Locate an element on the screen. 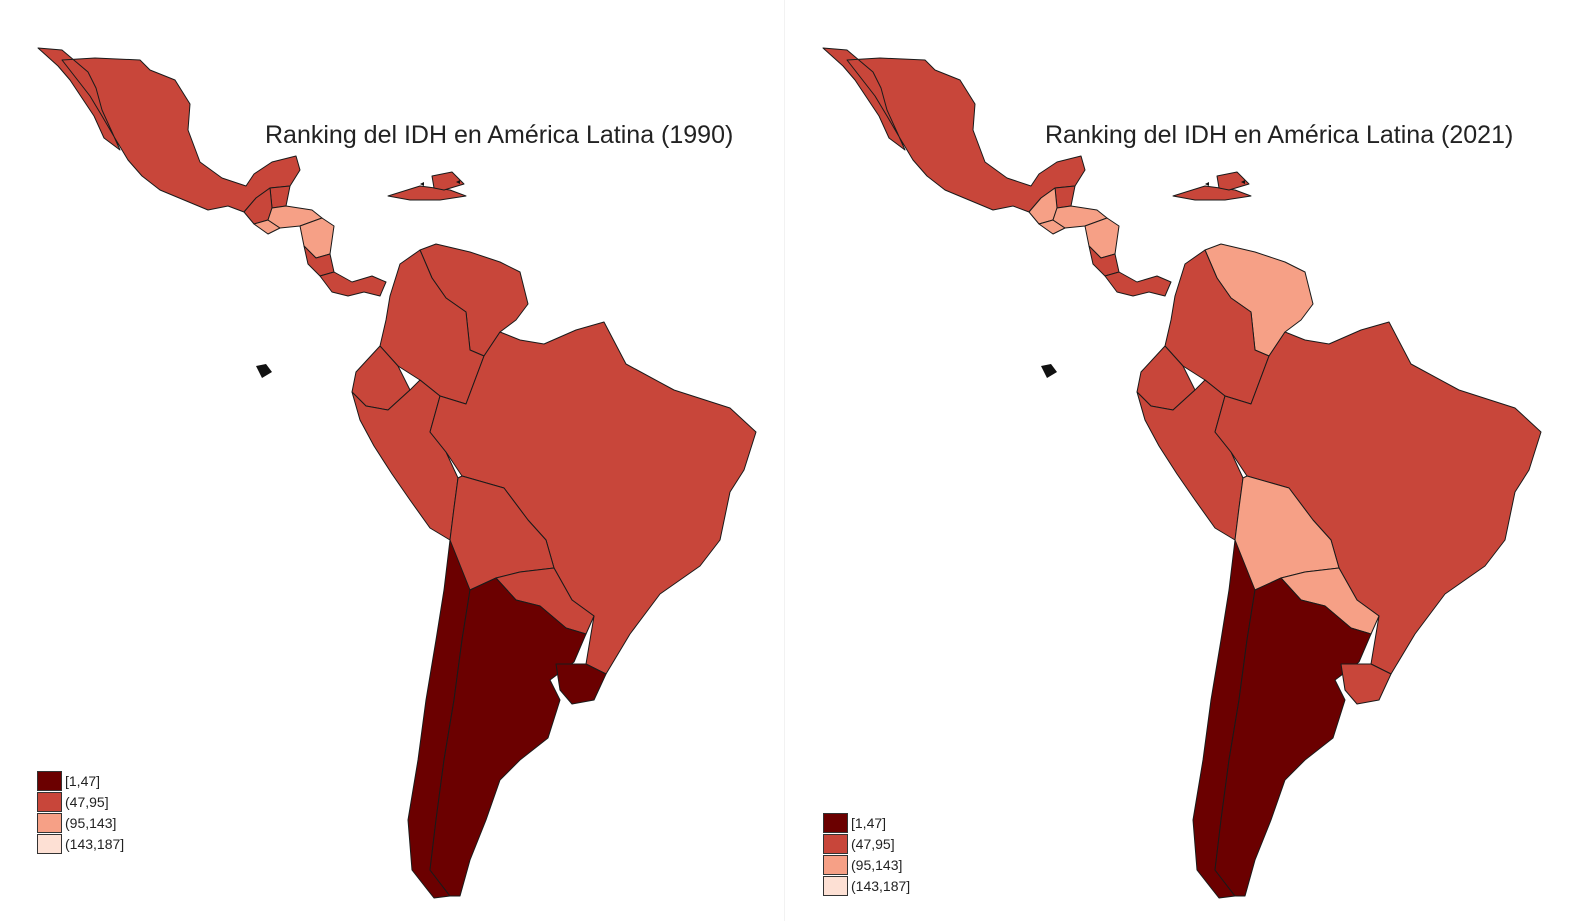 This screenshot has height=921, width=1571. panel-divider is located at coordinates (784, 460).